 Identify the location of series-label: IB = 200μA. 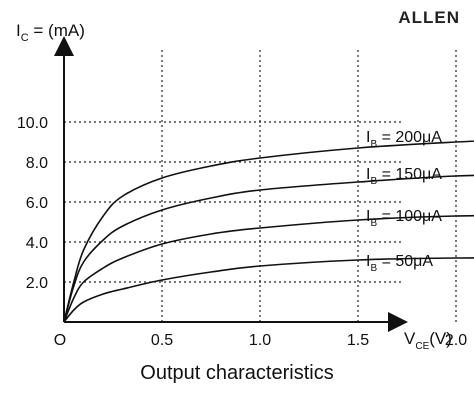
(404, 139).